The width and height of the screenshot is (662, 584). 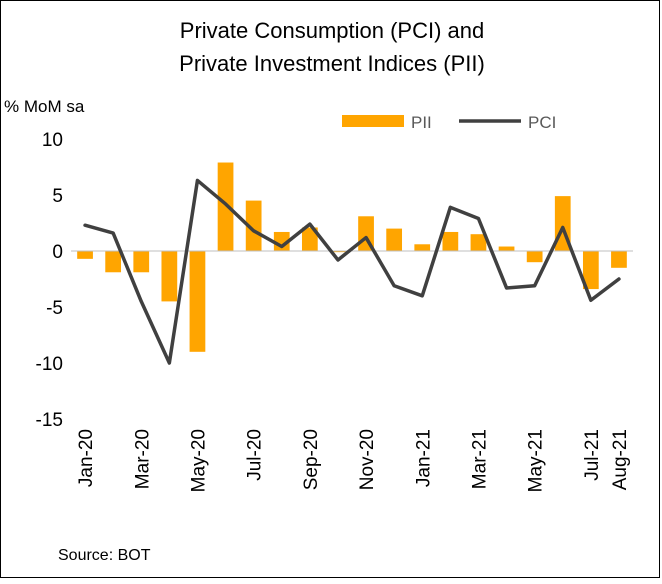 I want to click on chart-title-line-2: Private Investment Indices (PII), so click(x=332, y=63).